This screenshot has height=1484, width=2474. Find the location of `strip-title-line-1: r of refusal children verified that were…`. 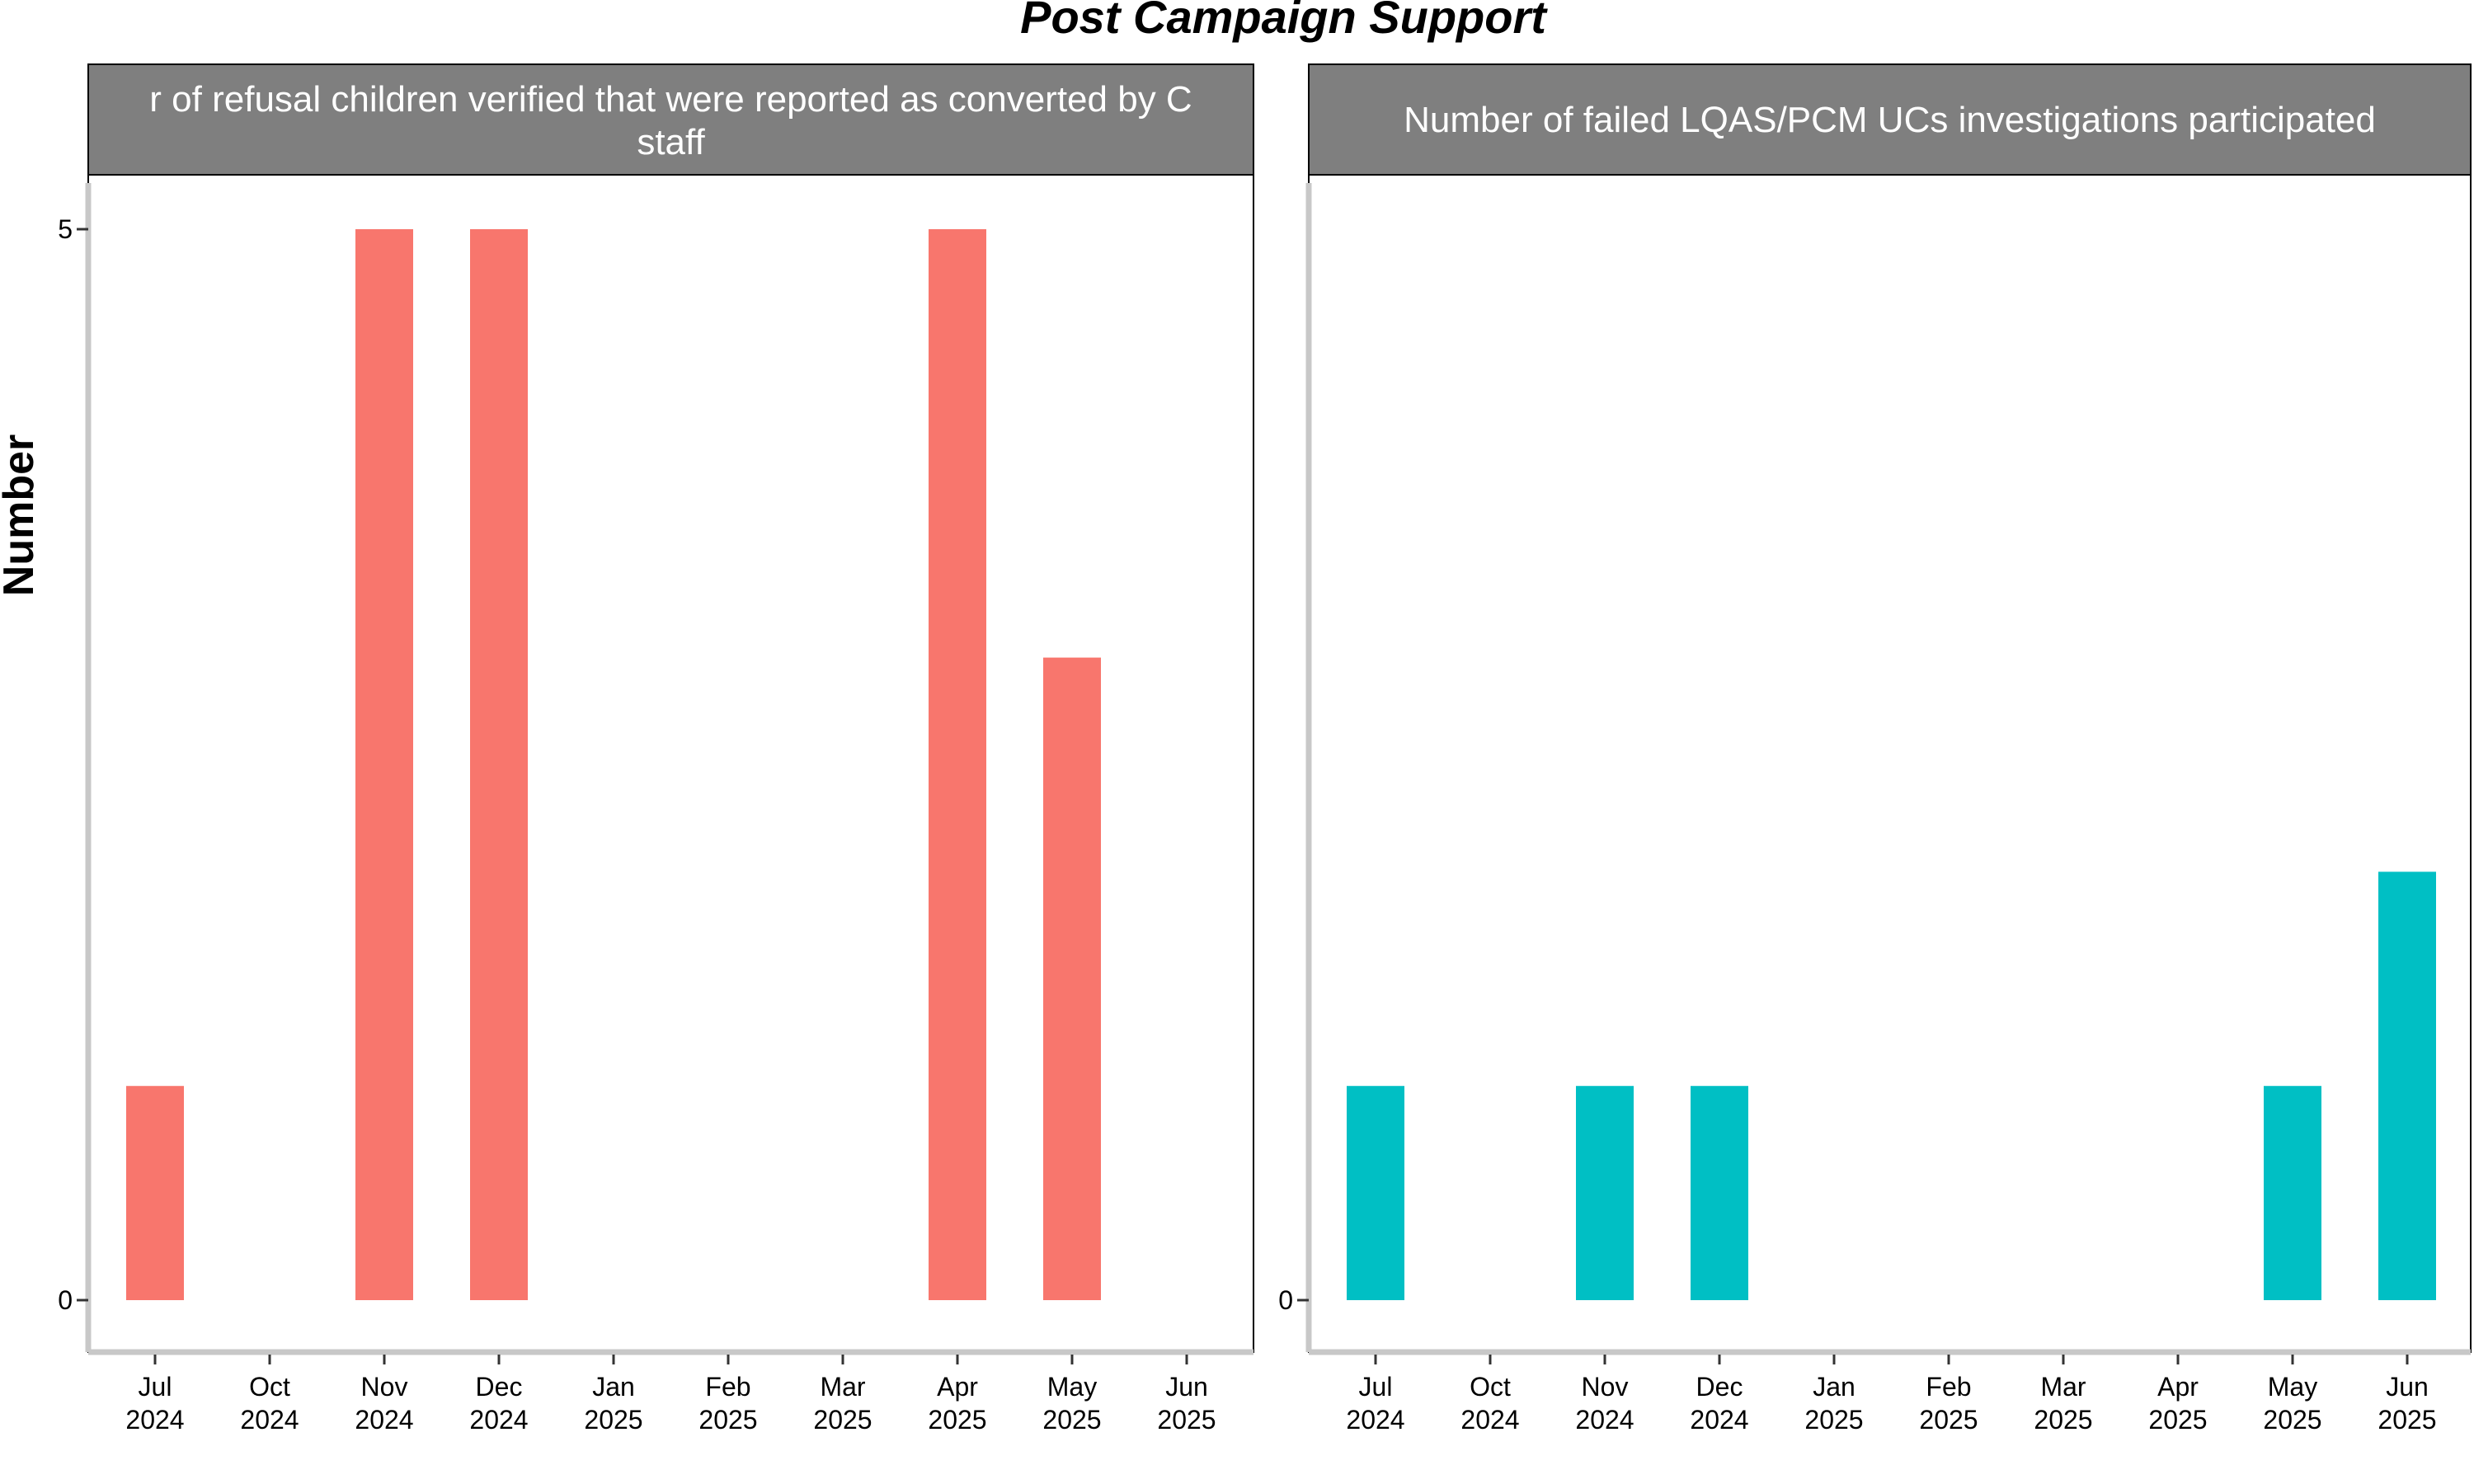

strip-title-line-1: r of refusal children verified that were… is located at coordinates (670, 99).